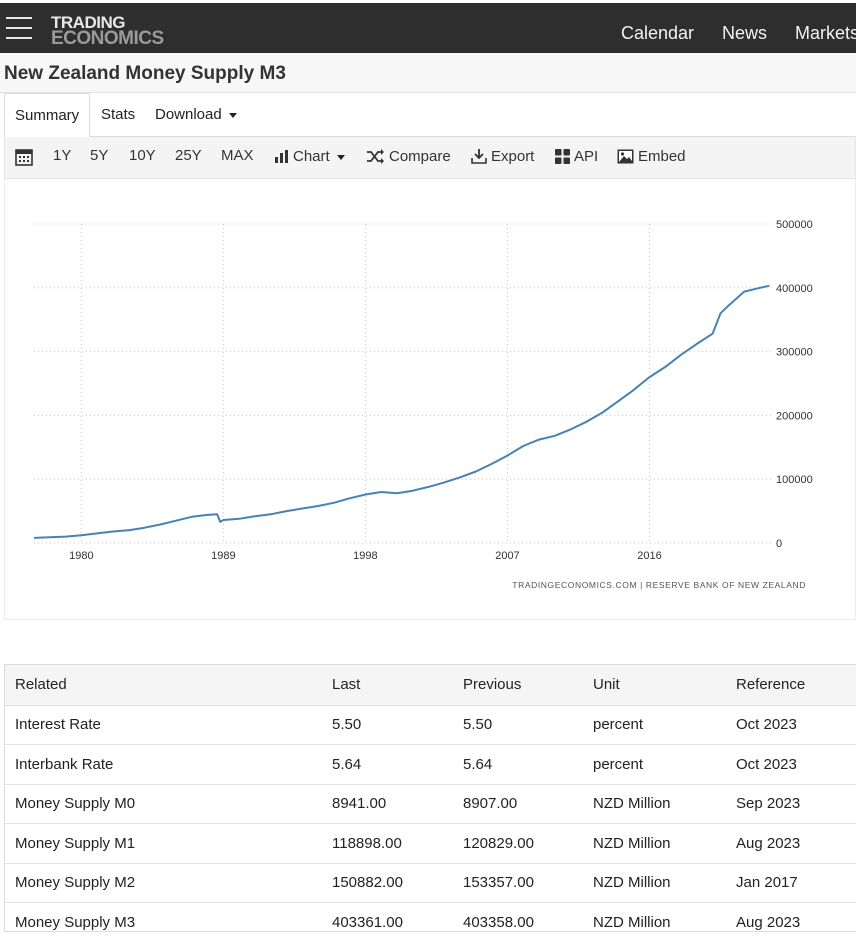  Describe the element at coordinates (625, 156) in the screenshot. I see `image-icon` at that location.